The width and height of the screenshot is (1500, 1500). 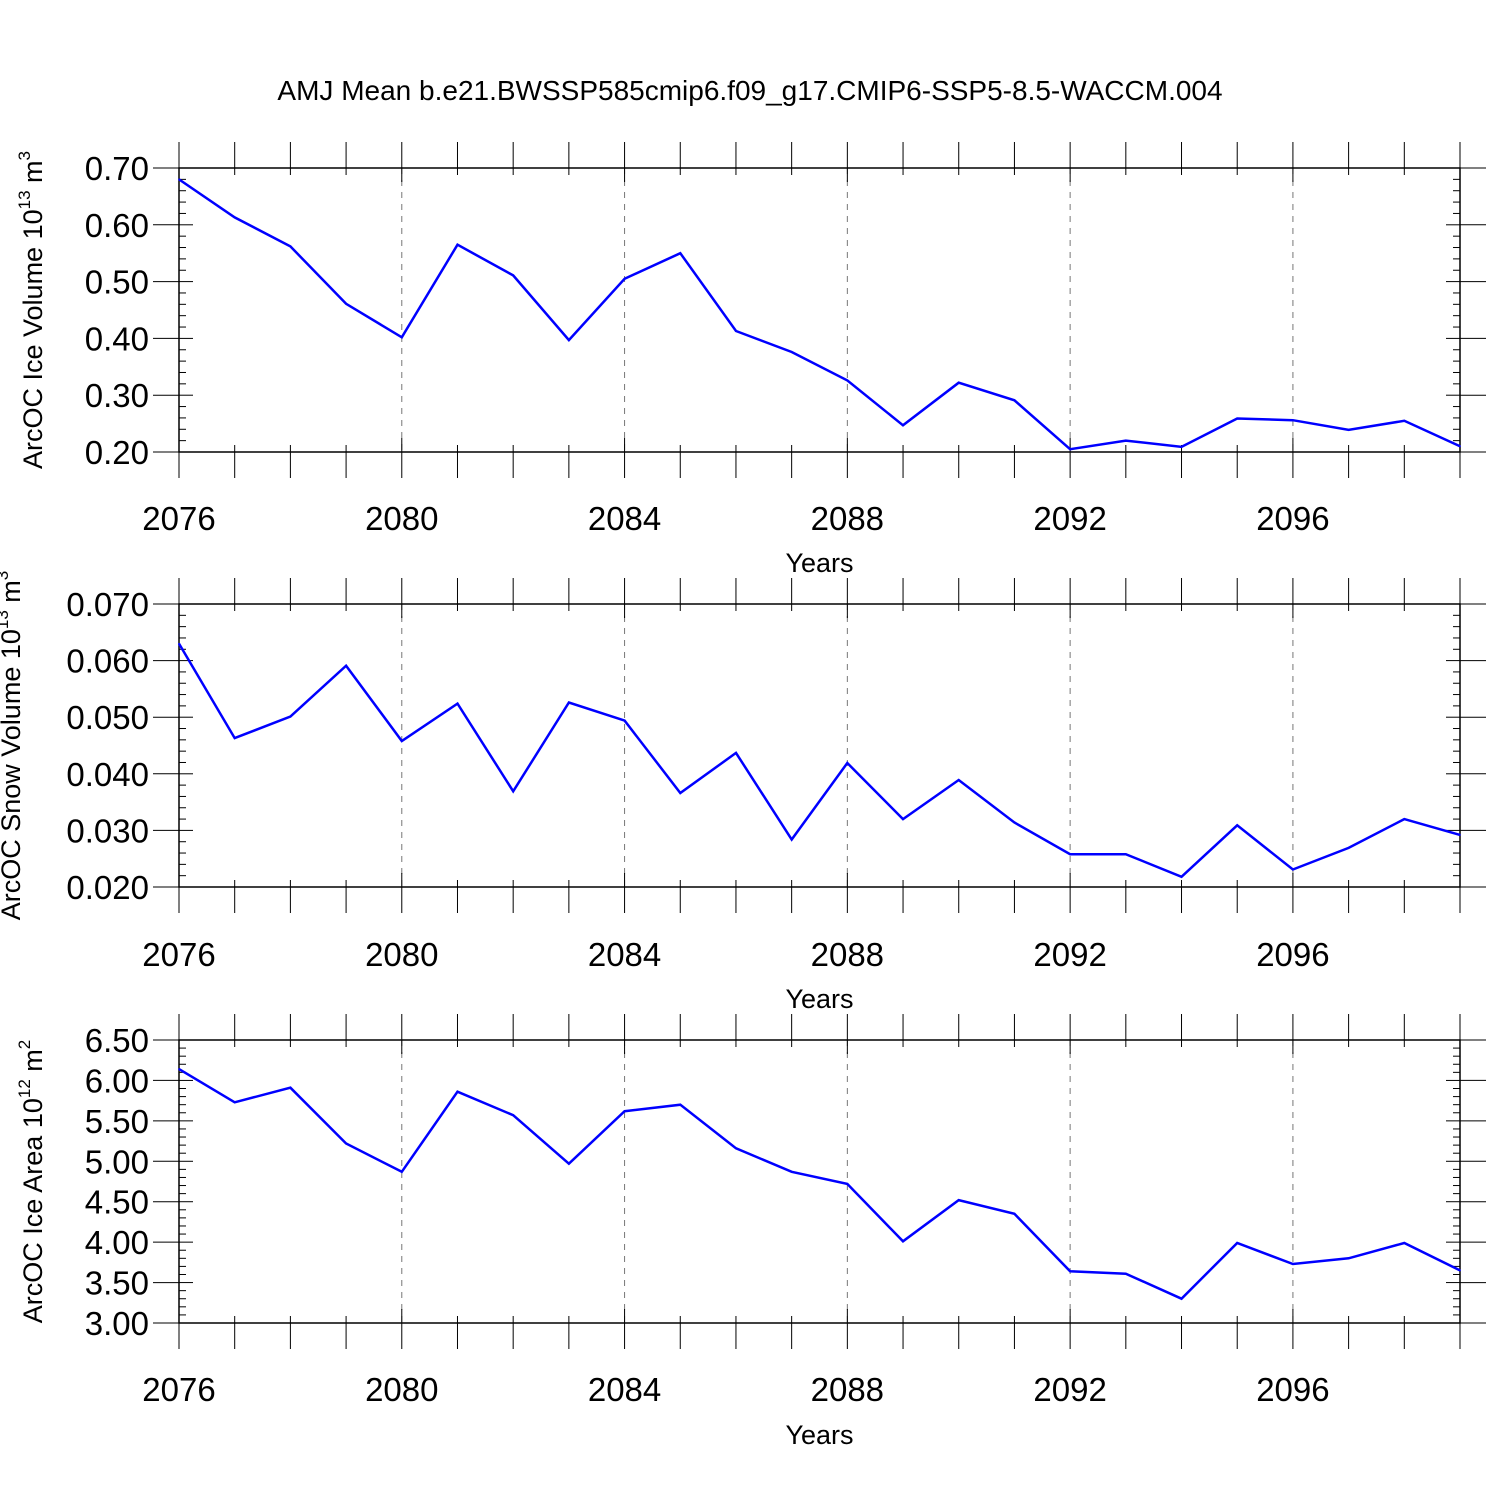 I want to click on y-tick-label: 4.00, so click(x=117, y=1242).